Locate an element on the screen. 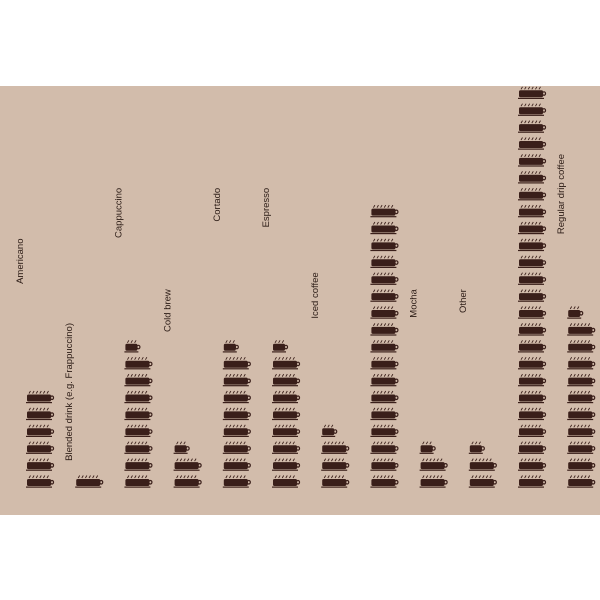 The image size is (600, 600). bar-cappuccino is located at coordinates (138, 414).